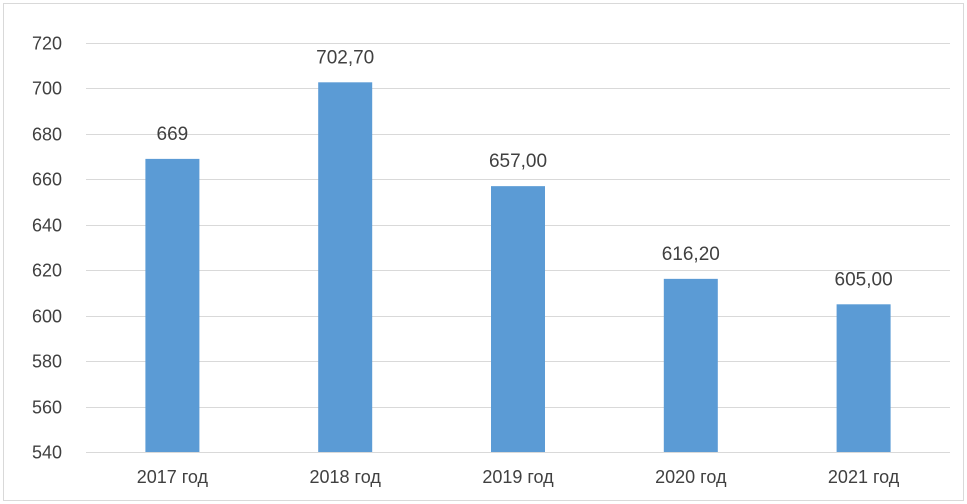  Describe the element at coordinates (47, 180) in the screenshot. I see `y-tick-label: 660` at that location.